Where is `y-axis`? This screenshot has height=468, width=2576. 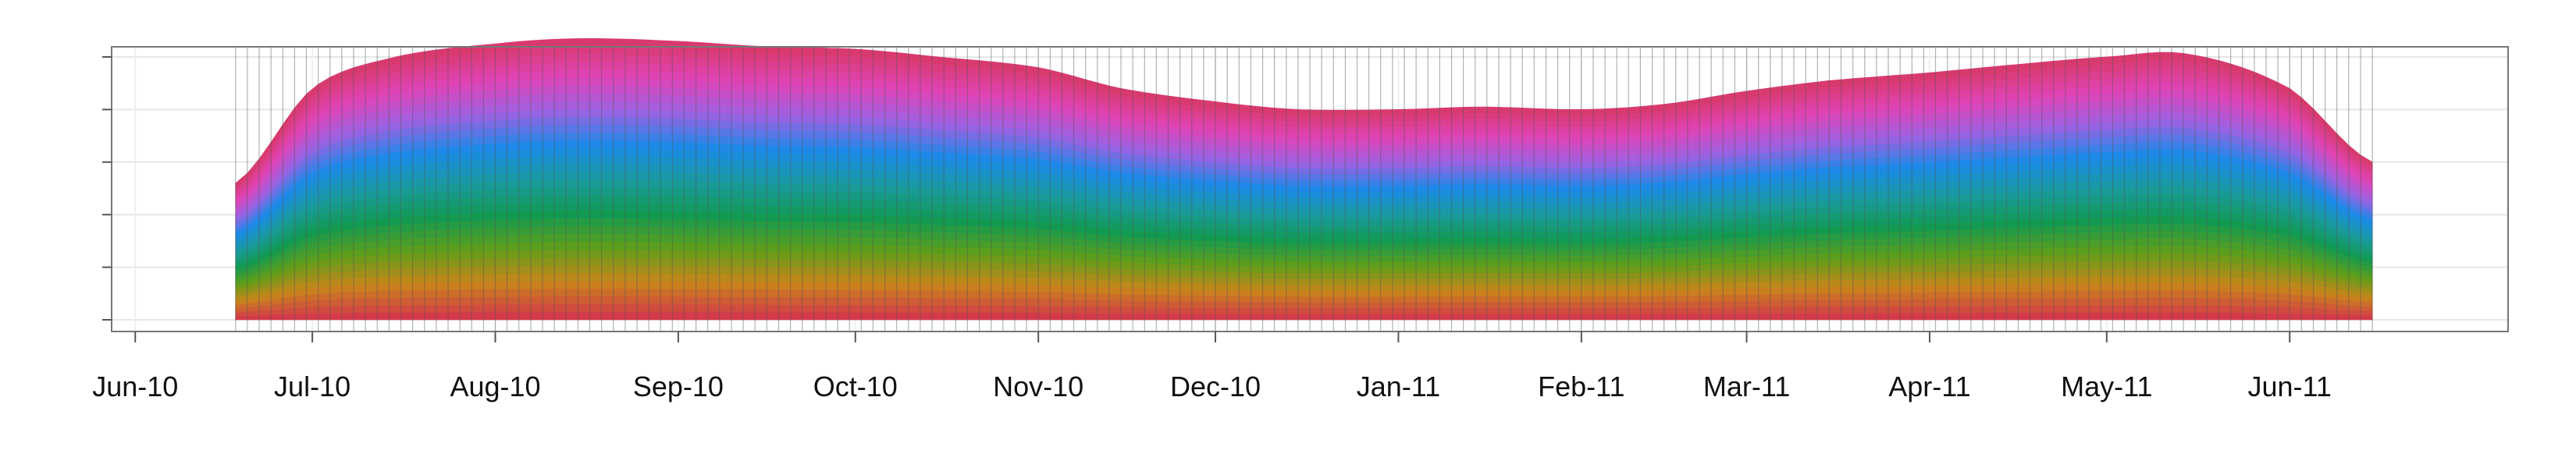 y-axis is located at coordinates (107, 189).